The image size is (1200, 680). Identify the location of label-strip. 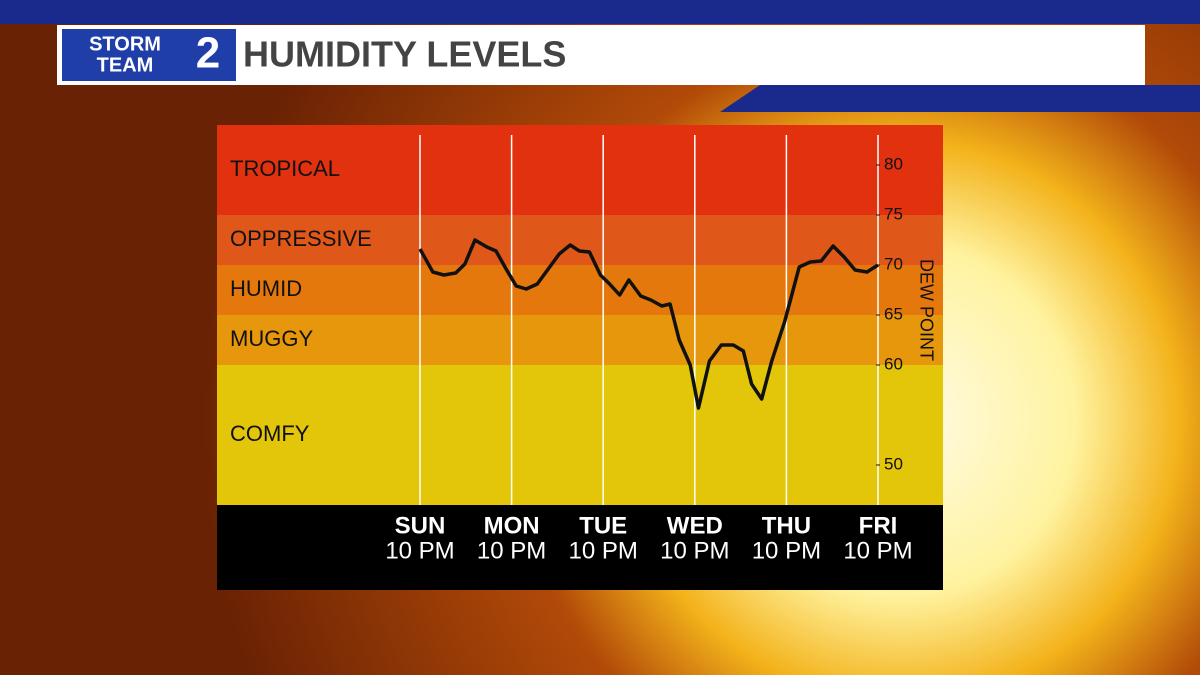
(580, 547).